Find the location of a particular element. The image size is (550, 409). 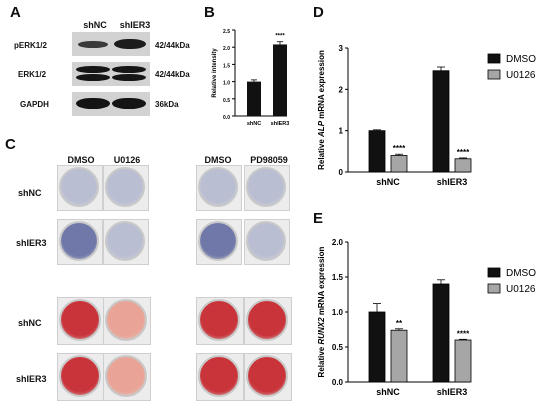

y-axis-label-gene: RUNX2 is located at coordinates (321, 331).